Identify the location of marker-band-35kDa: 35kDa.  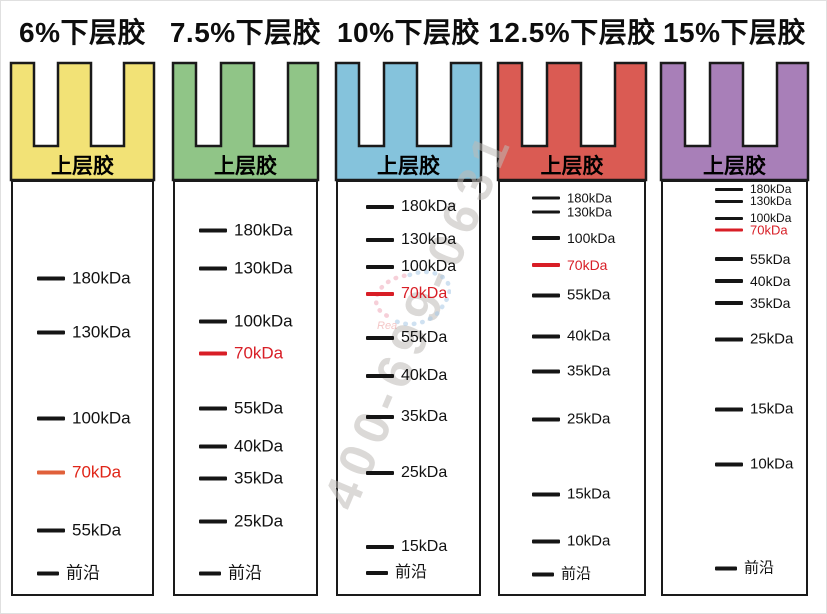
(406, 417).